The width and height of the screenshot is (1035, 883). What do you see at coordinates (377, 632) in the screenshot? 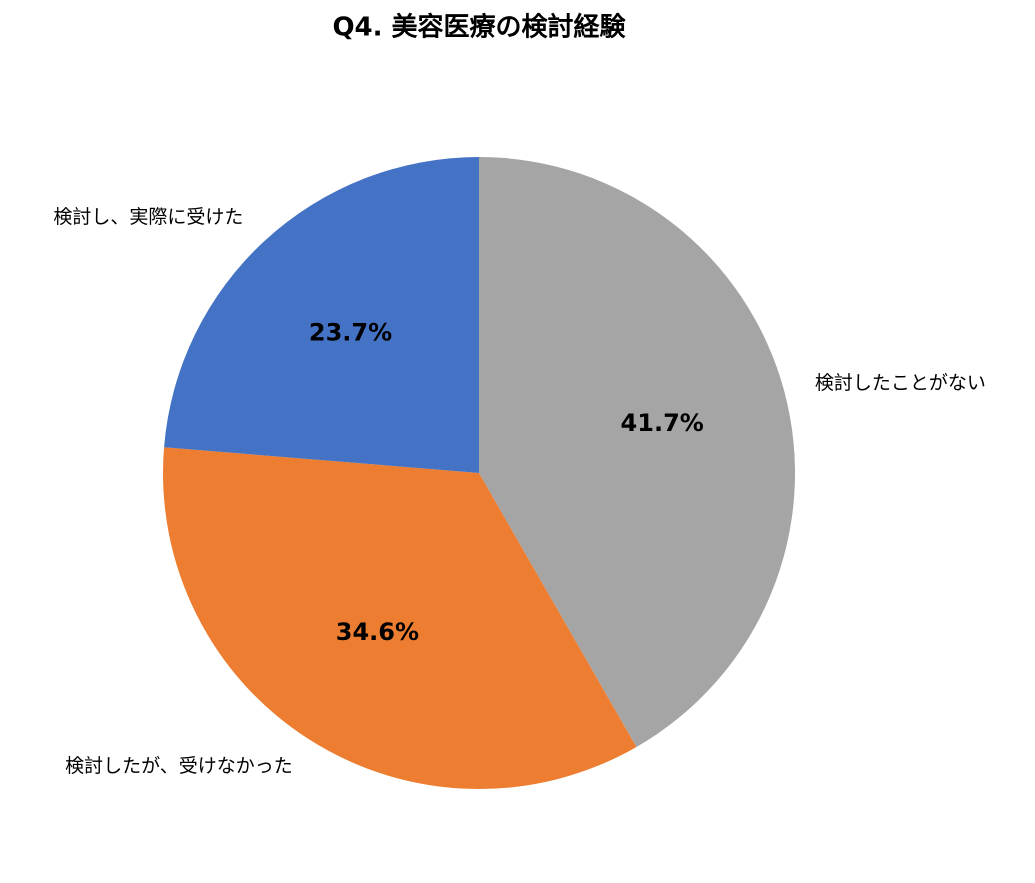
I see `data-label: 34.6%` at bounding box center [377, 632].